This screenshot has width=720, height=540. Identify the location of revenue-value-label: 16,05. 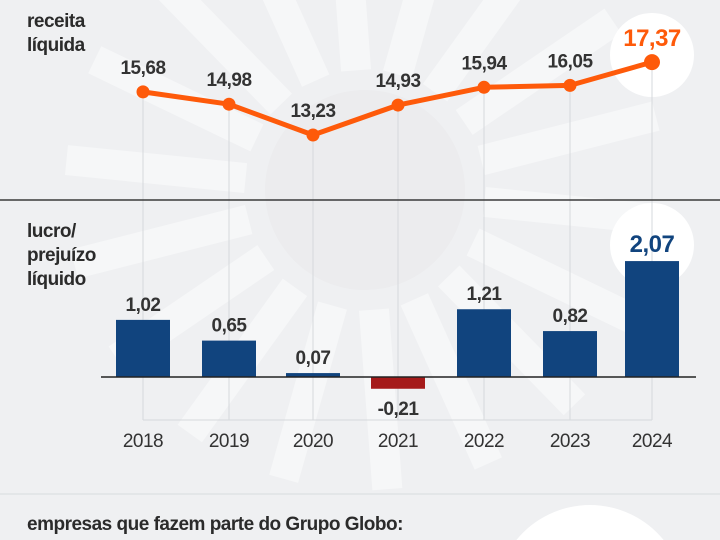
(570, 61).